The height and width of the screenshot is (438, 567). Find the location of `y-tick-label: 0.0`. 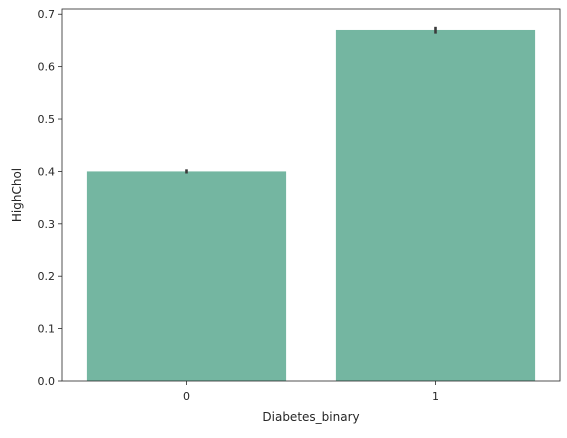

y-tick-label: 0.0 is located at coordinates (47, 381).